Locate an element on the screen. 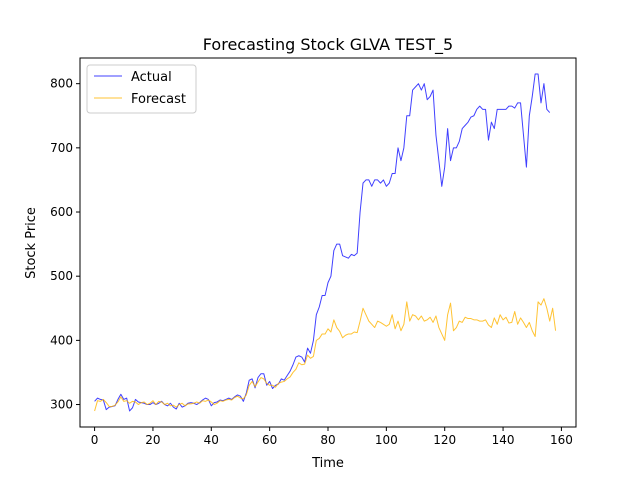  y-tick-label: 400 is located at coordinates (61, 340).